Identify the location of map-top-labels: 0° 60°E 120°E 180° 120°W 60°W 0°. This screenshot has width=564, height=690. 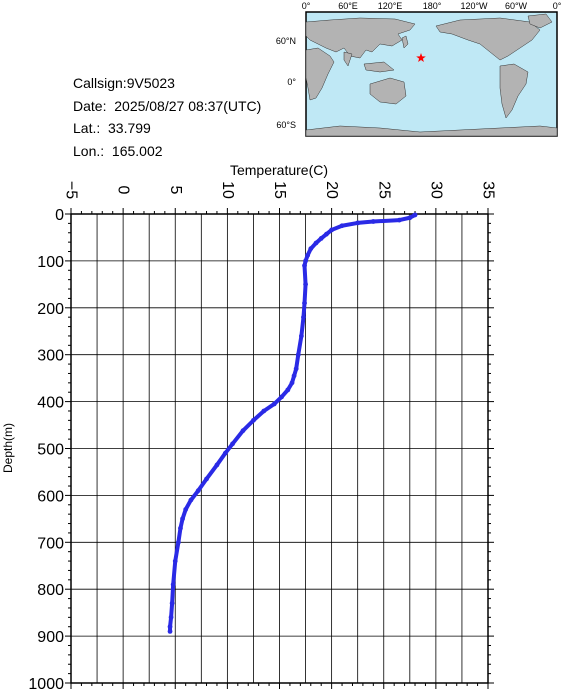
(432, 6).